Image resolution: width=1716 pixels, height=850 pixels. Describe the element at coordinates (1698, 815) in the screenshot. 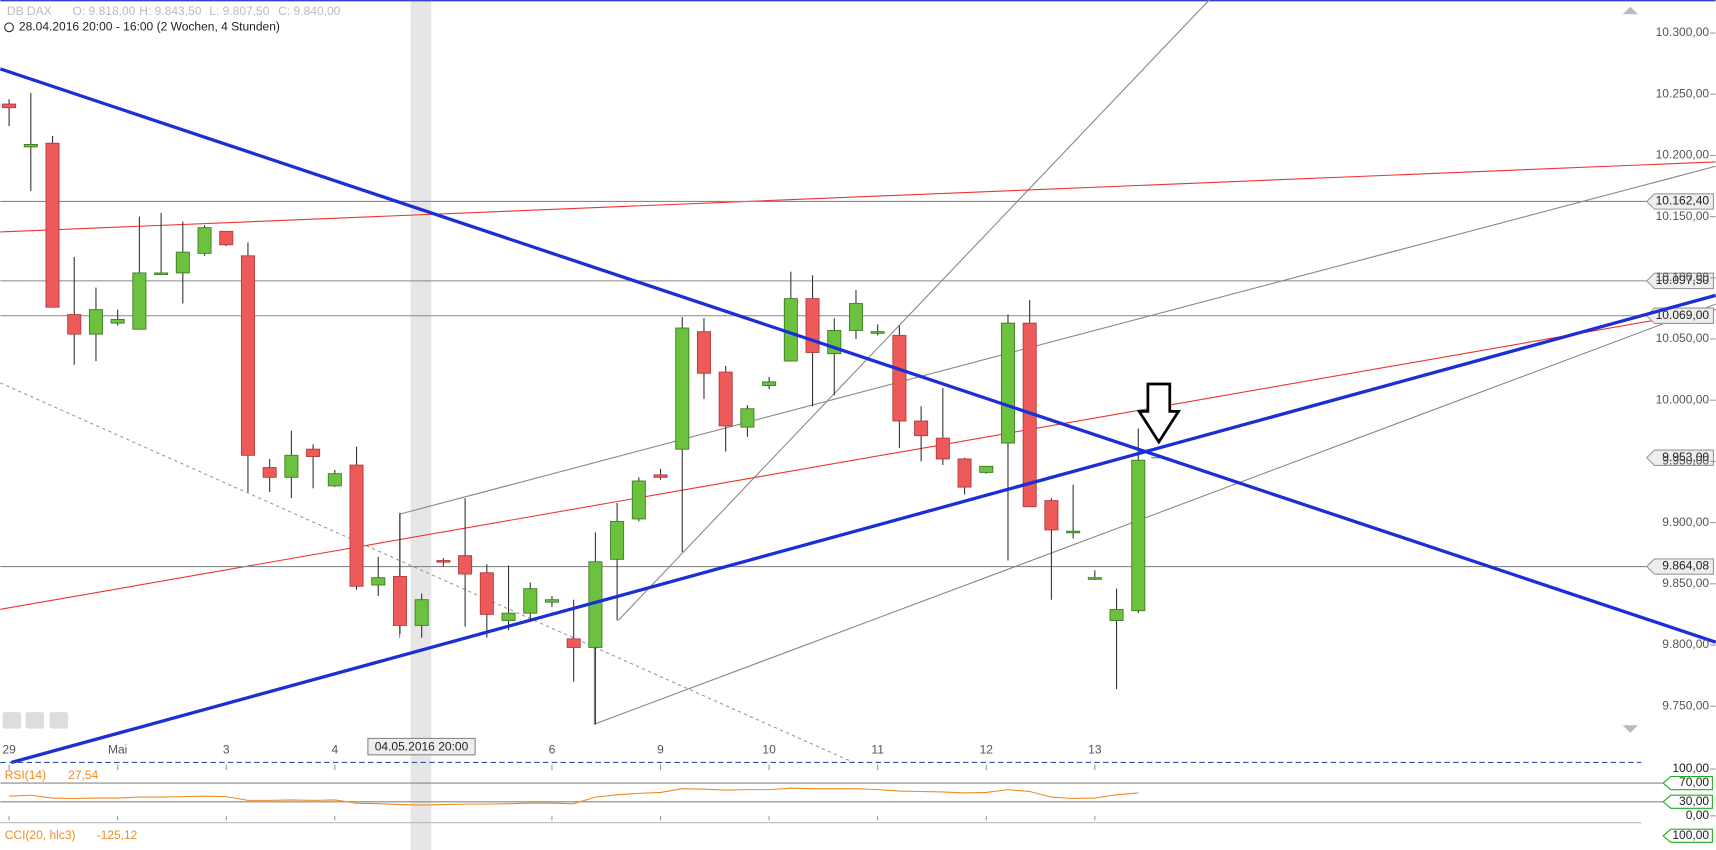

I see `rsi-tick-label: 0,00` at that location.